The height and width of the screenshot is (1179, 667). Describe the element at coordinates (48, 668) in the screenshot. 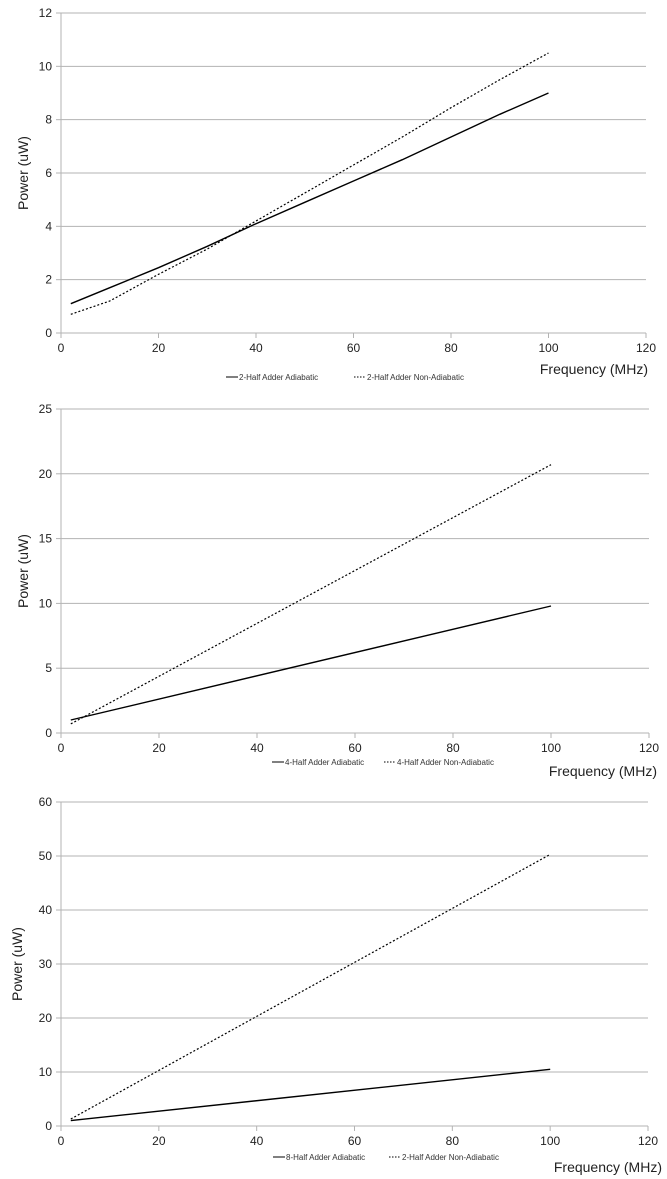

I see `y-tick-label: 5` at that location.